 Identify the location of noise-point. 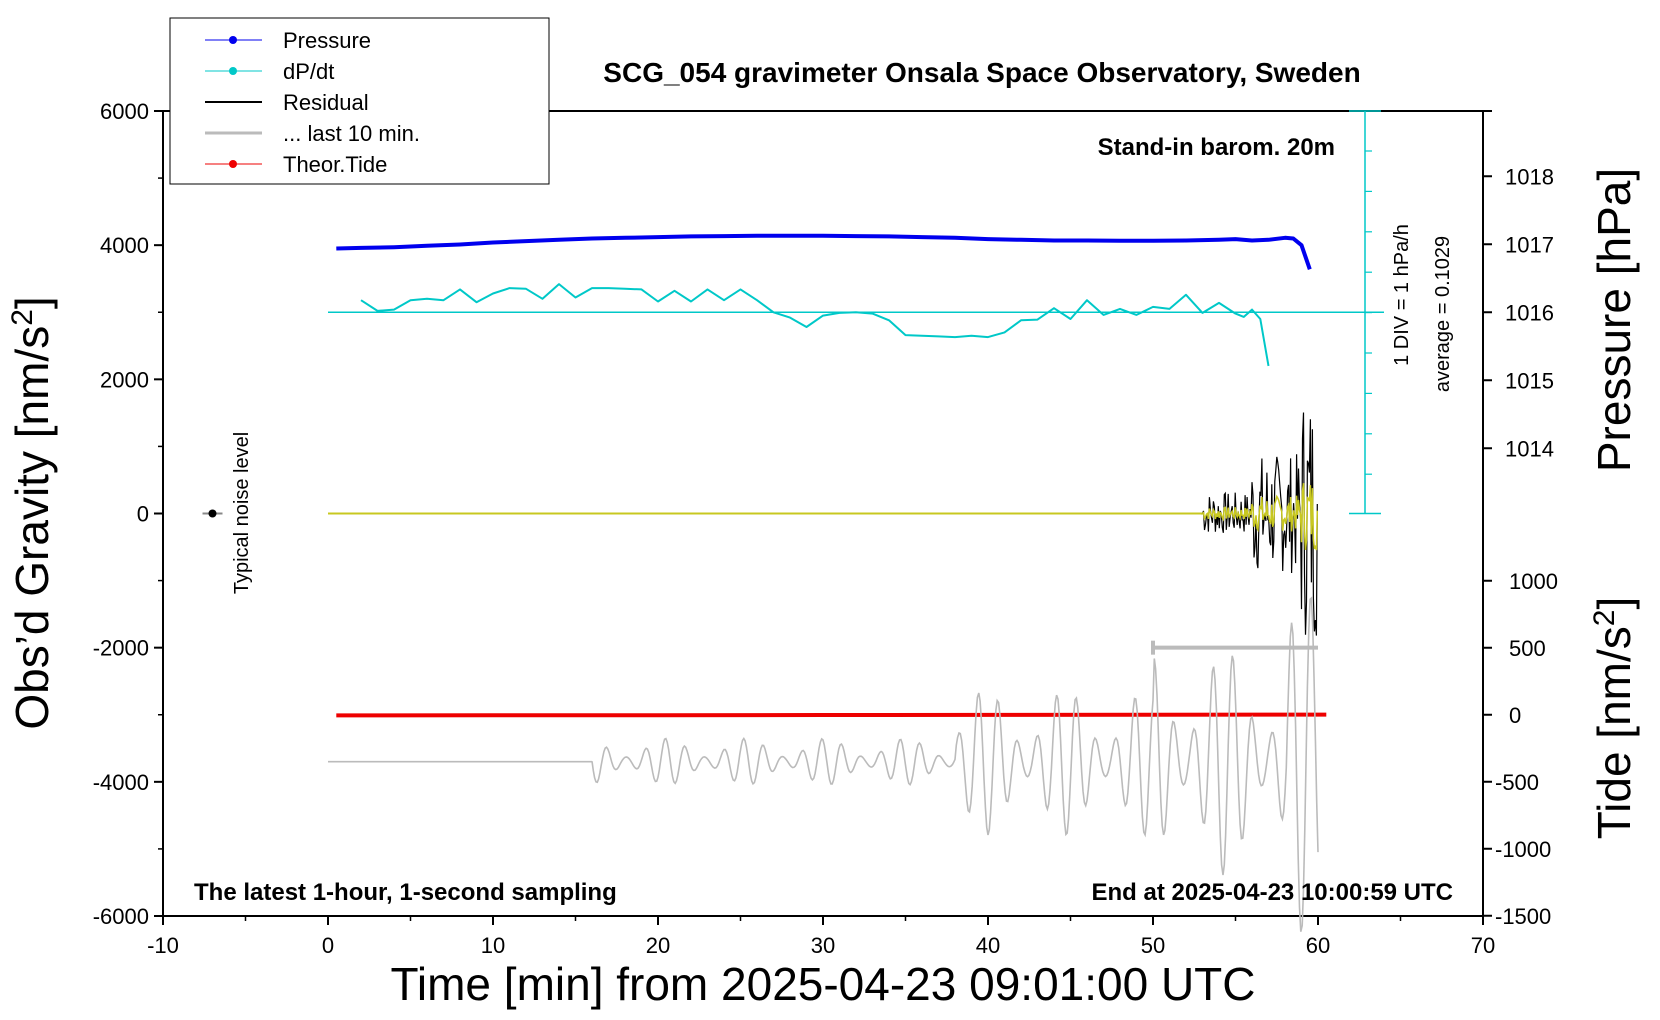
(212, 513).